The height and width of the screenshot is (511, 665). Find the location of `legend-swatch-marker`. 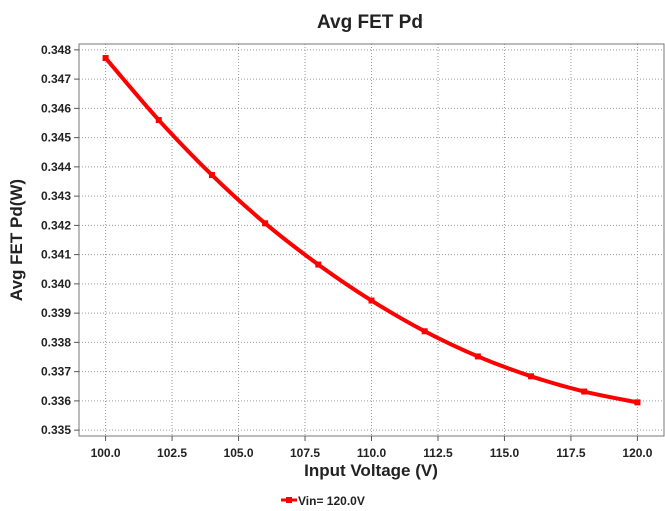

legend-swatch-marker is located at coordinates (289, 500).